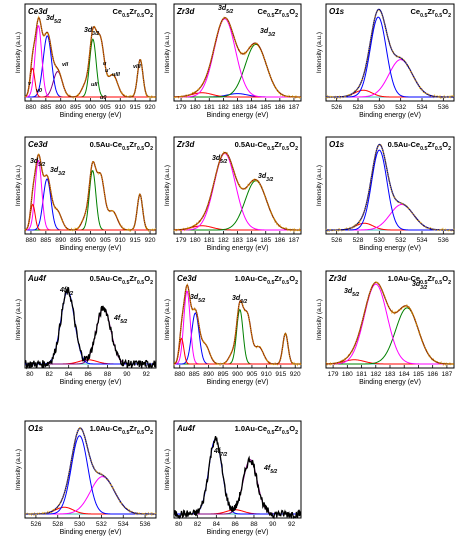  Describe the element at coordinates (120, 320) in the screenshot. I see `peak-label: 4f5/2` at that location.